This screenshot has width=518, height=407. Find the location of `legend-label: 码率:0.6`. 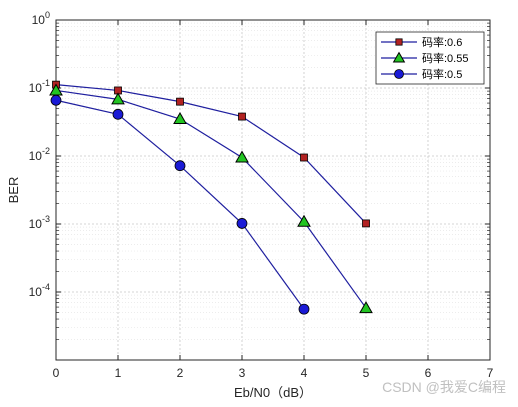

legend-label: 码率:0.6 is located at coordinates (442, 42).